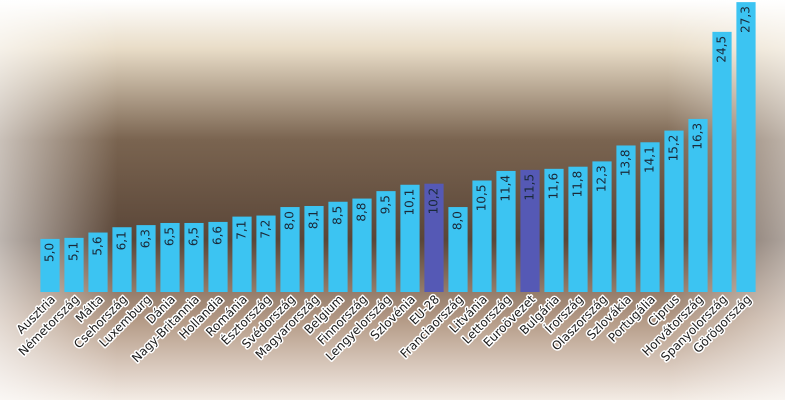 Image resolution: width=785 pixels, height=400 pixels. What do you see at coordinates (314, 219) in the screenshot?
I see `value-label: 8,1` at bounding box center [314, 219].